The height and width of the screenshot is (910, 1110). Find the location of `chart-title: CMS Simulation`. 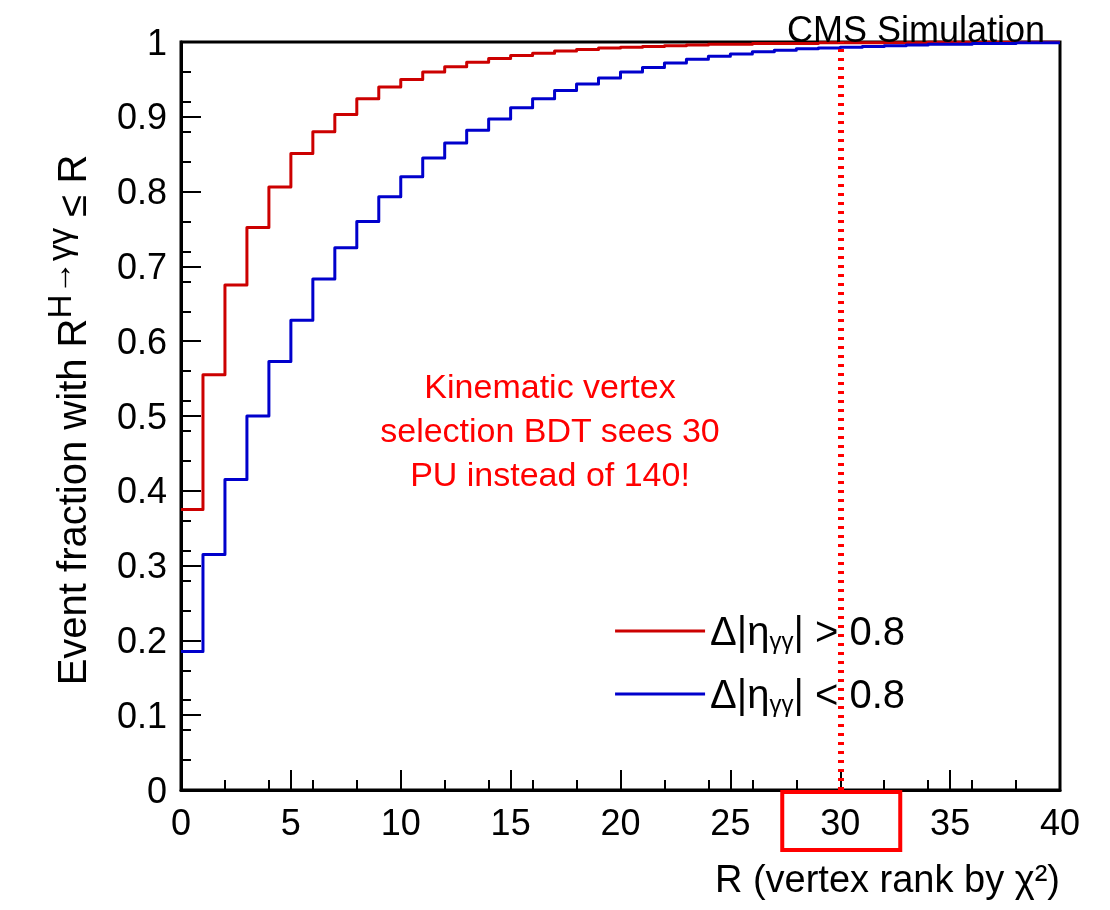

chart-title: CMS Simulation is located at coordinates (916, 29).